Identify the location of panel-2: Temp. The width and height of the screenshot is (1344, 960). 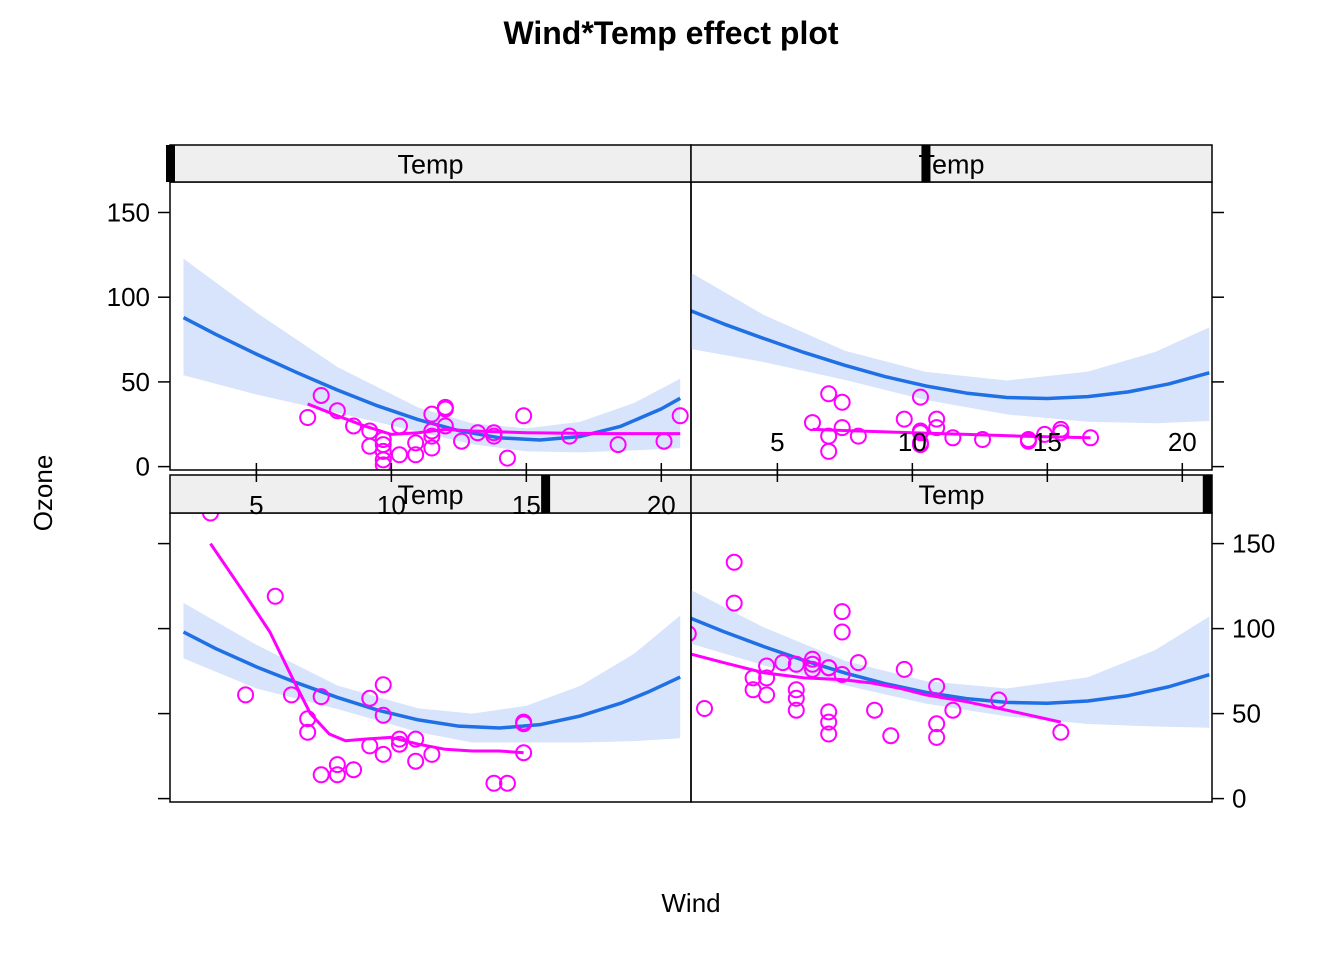
(951, 638).